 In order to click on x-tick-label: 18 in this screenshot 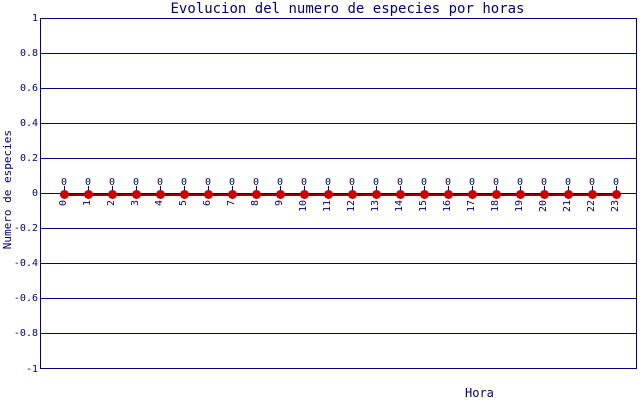, I will do `click(495, 206)`.